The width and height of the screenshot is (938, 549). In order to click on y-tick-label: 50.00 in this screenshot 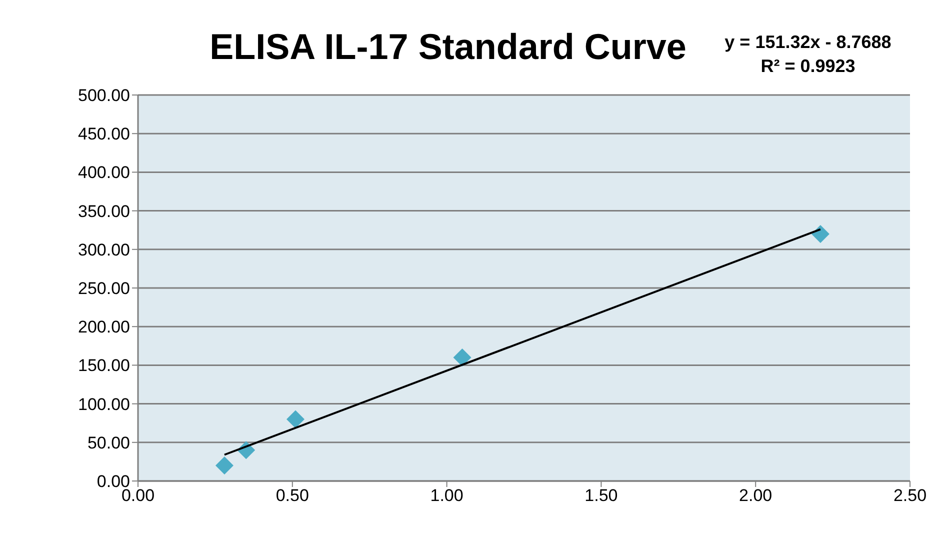, I will do `click(108, 442)`.